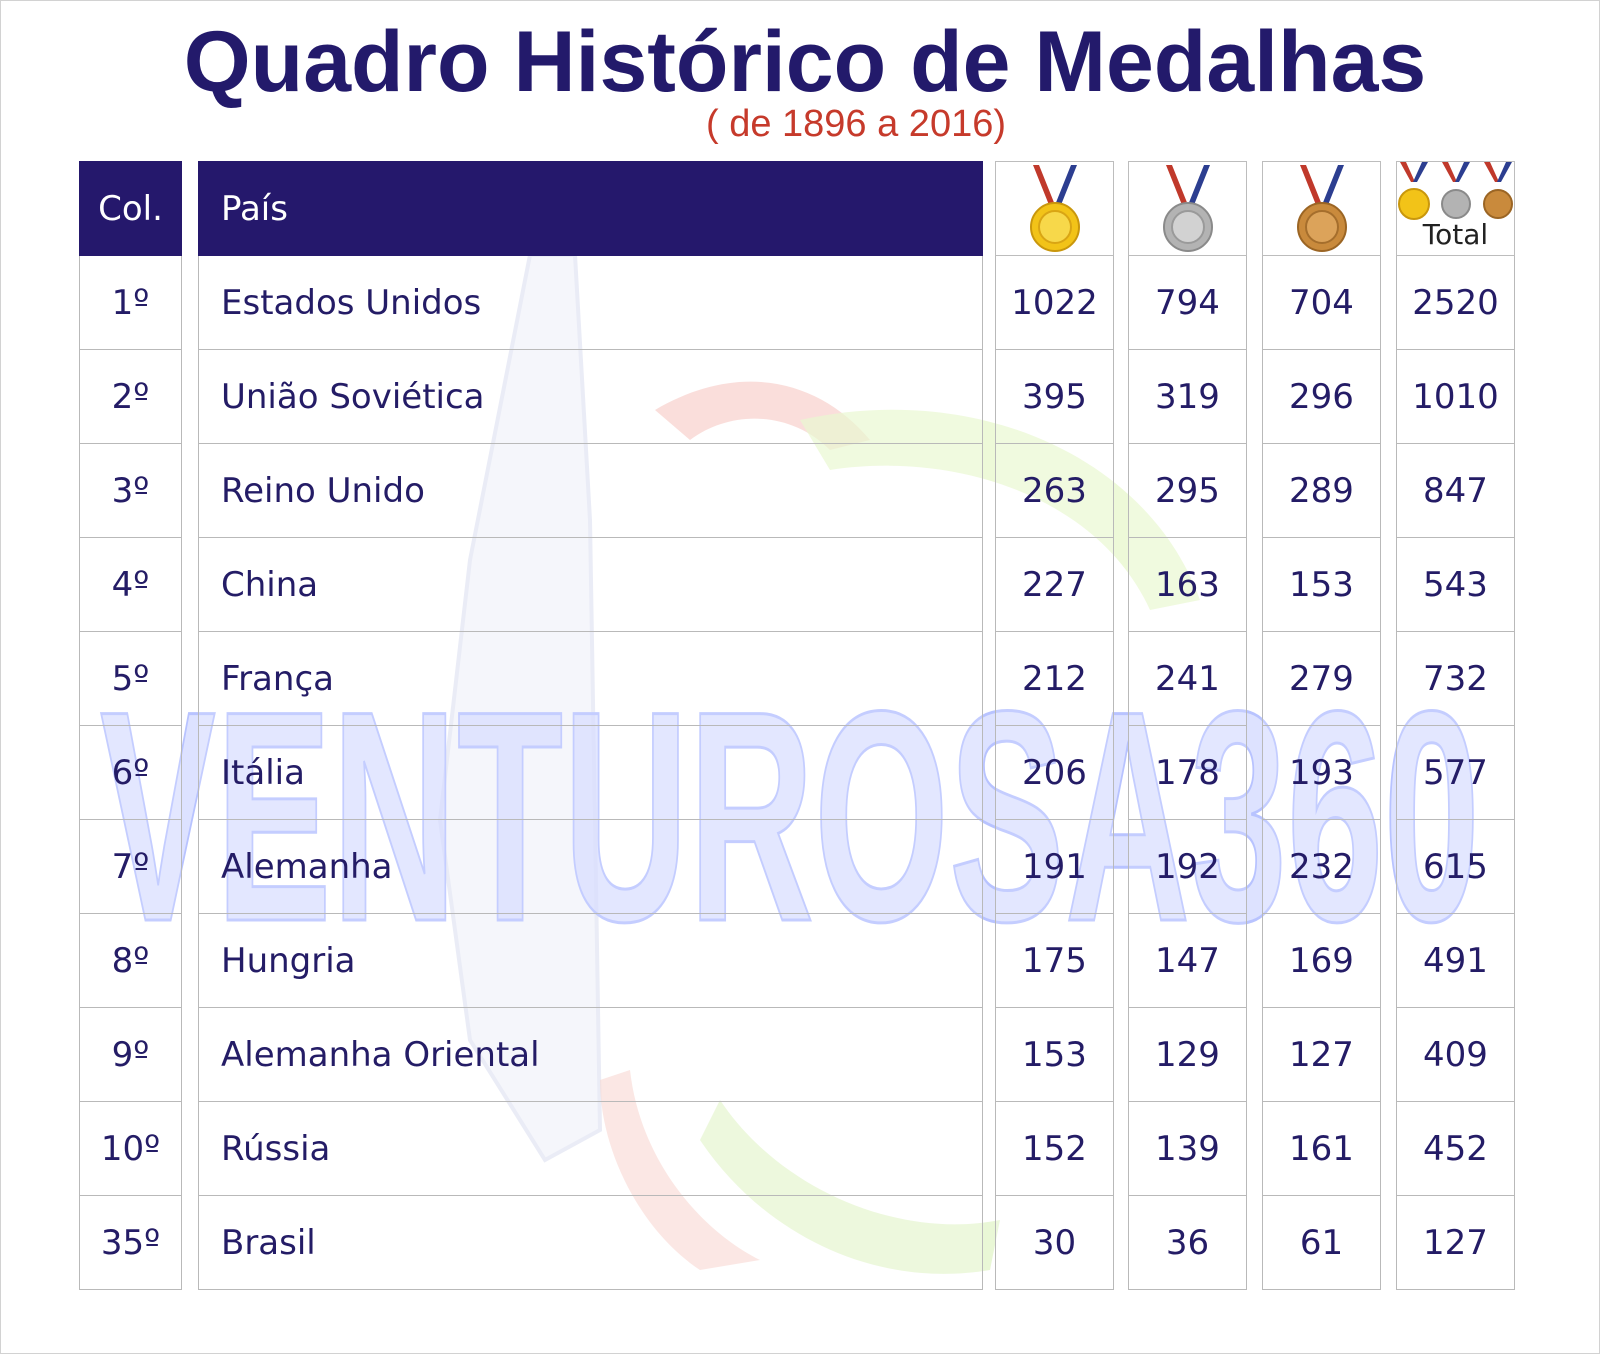 The width and height of the screenshot is (1600, 1354). I want to click on total-count-cell: 615, so click(1455, 867).